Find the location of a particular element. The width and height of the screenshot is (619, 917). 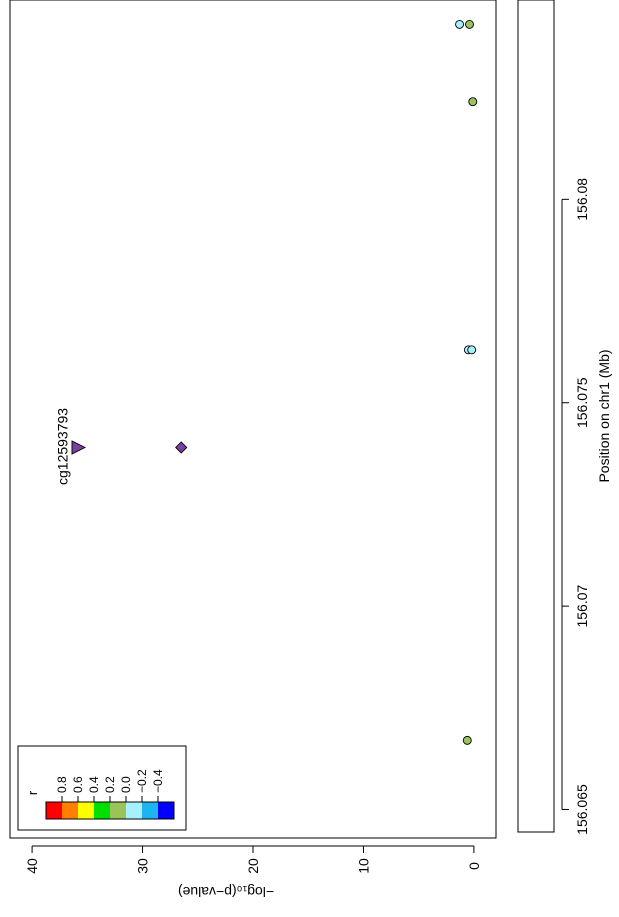

x-axis-label: Position on chr1 (Mb) is located at coordinates (604, 415).